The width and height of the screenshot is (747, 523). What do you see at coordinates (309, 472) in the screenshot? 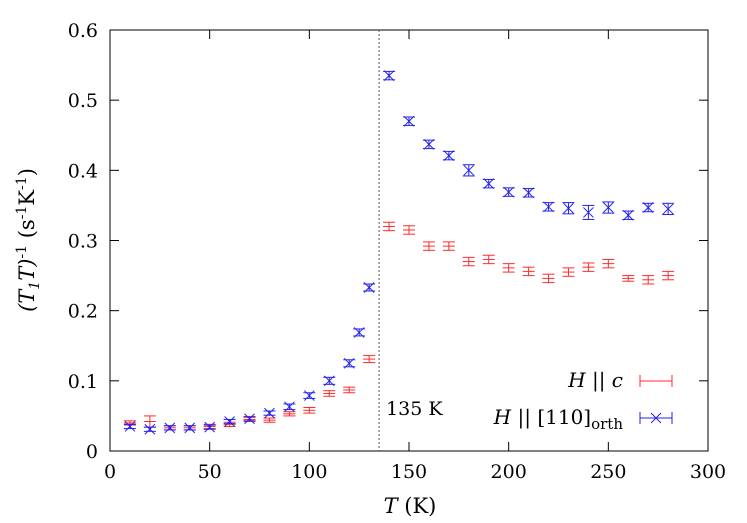
I see `x-tick-label: 100` at bounding box center [309, 472].